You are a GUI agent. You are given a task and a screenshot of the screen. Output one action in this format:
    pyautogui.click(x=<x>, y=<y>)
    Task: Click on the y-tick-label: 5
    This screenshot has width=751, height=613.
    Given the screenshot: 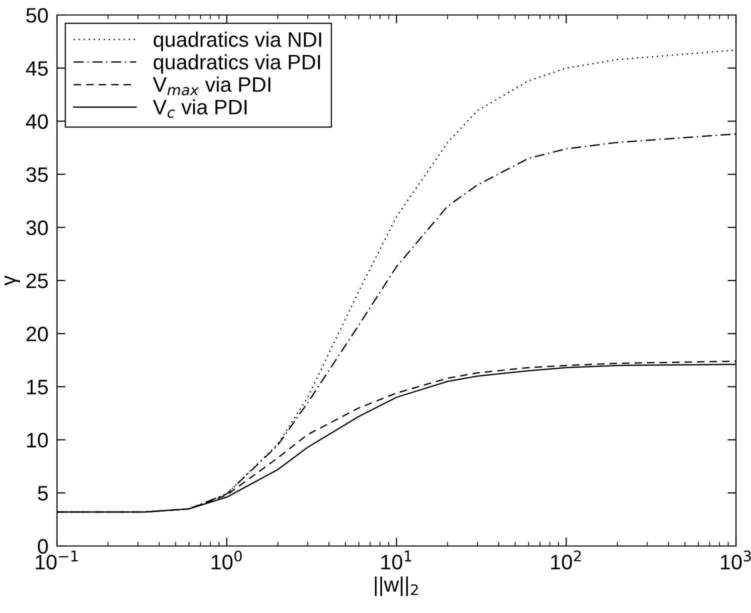 What is the action you would take?
    pyautogui.click(x=43, y=493)
    